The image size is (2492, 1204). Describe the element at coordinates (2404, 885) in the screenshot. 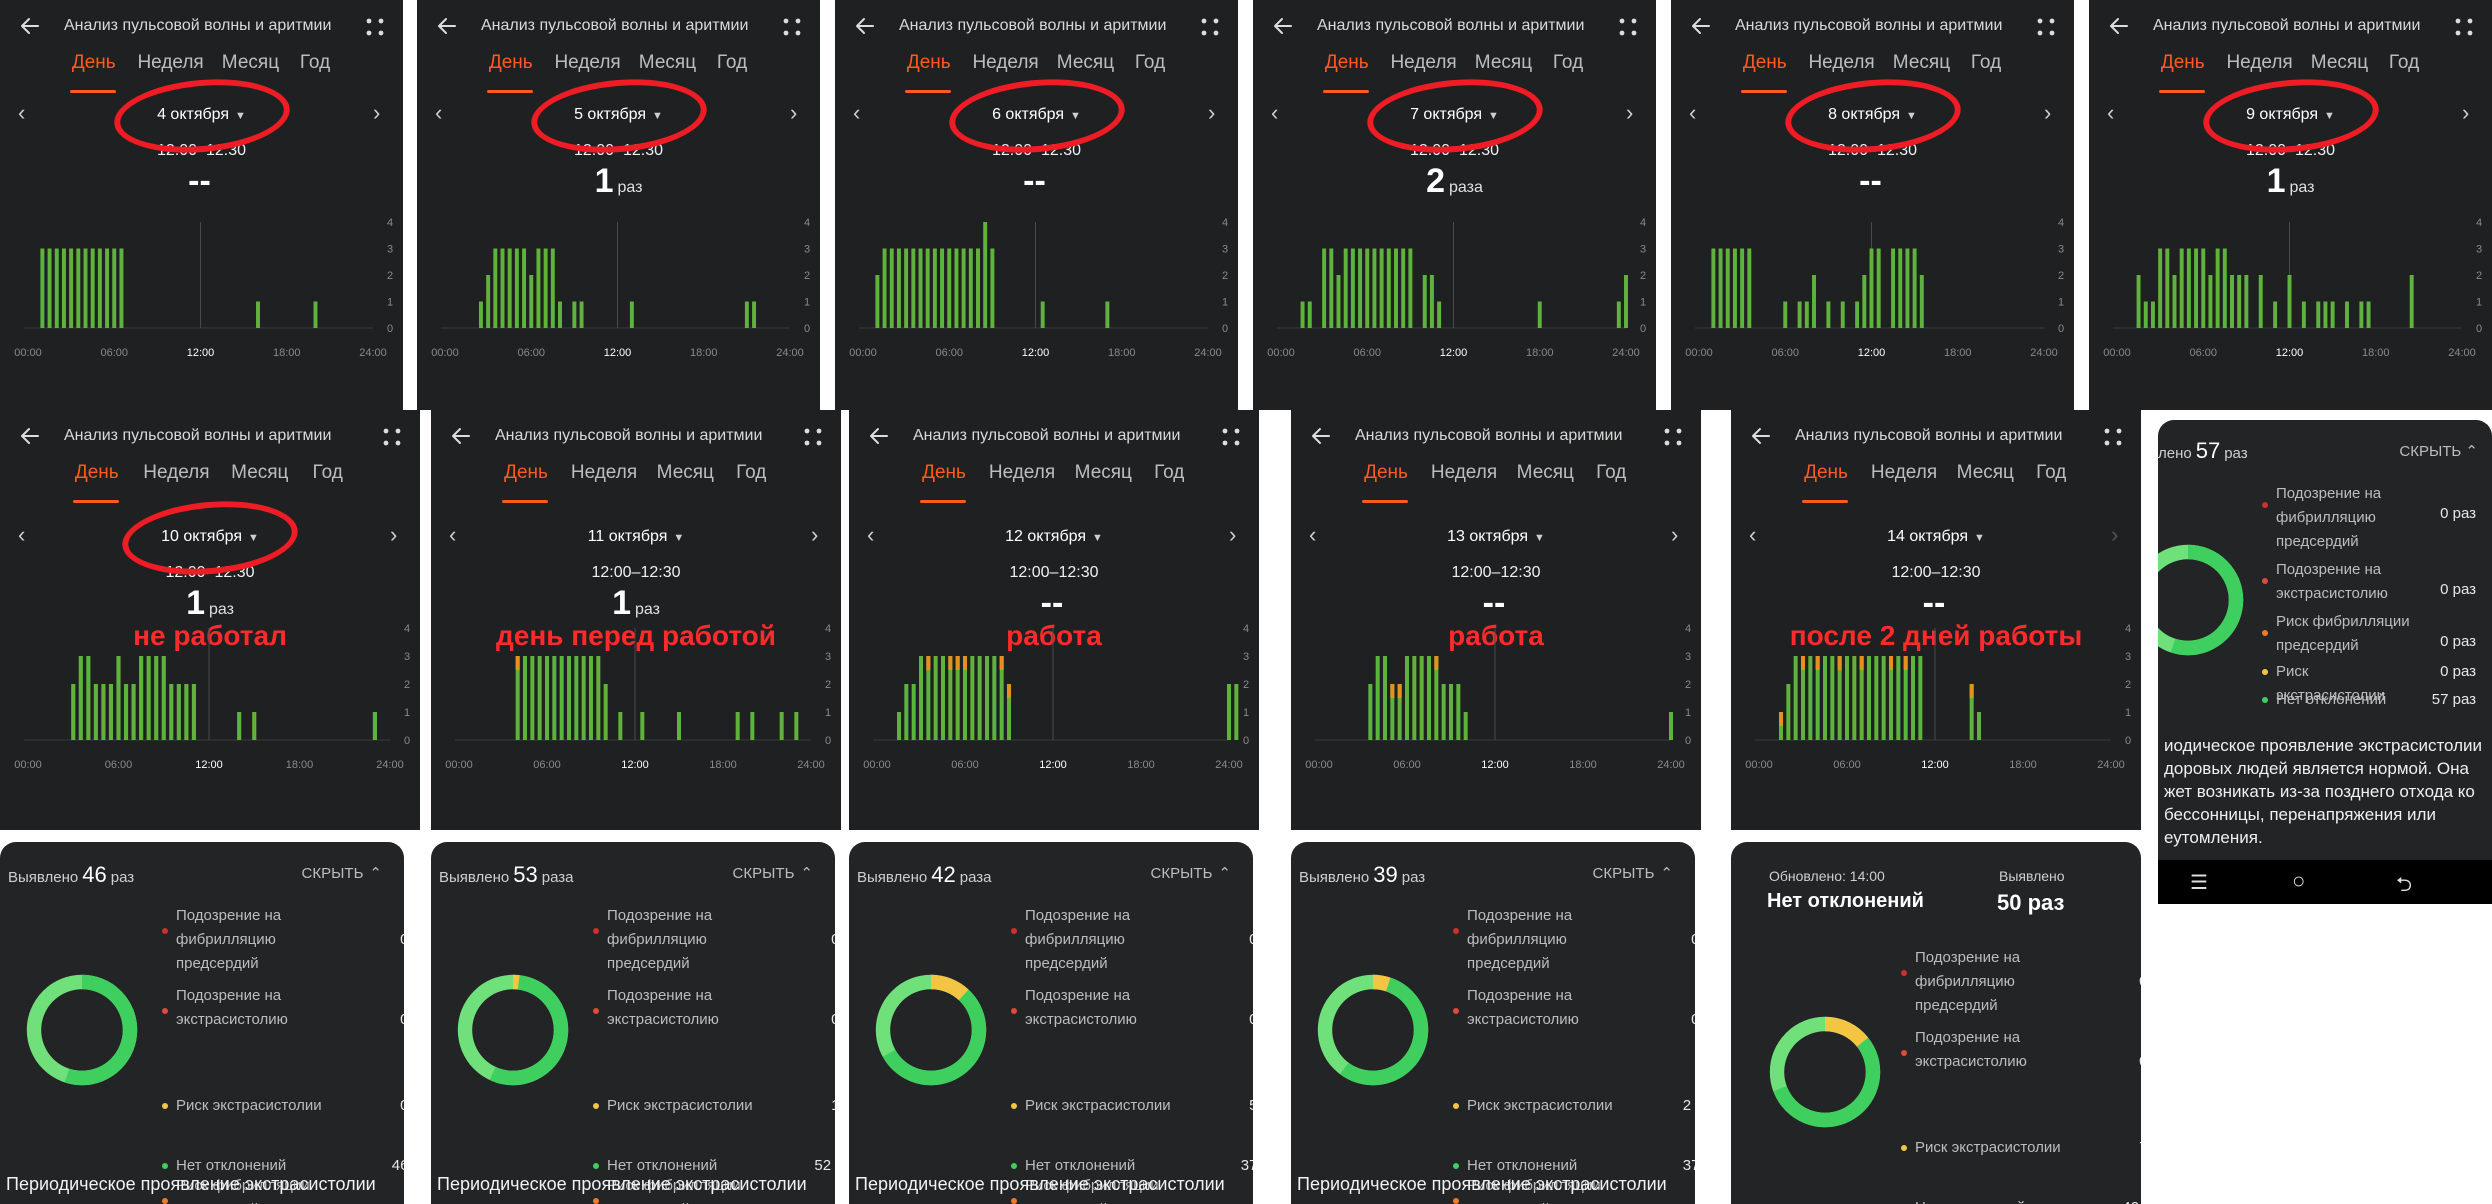

I see `back-icon: ⮌` at that location.